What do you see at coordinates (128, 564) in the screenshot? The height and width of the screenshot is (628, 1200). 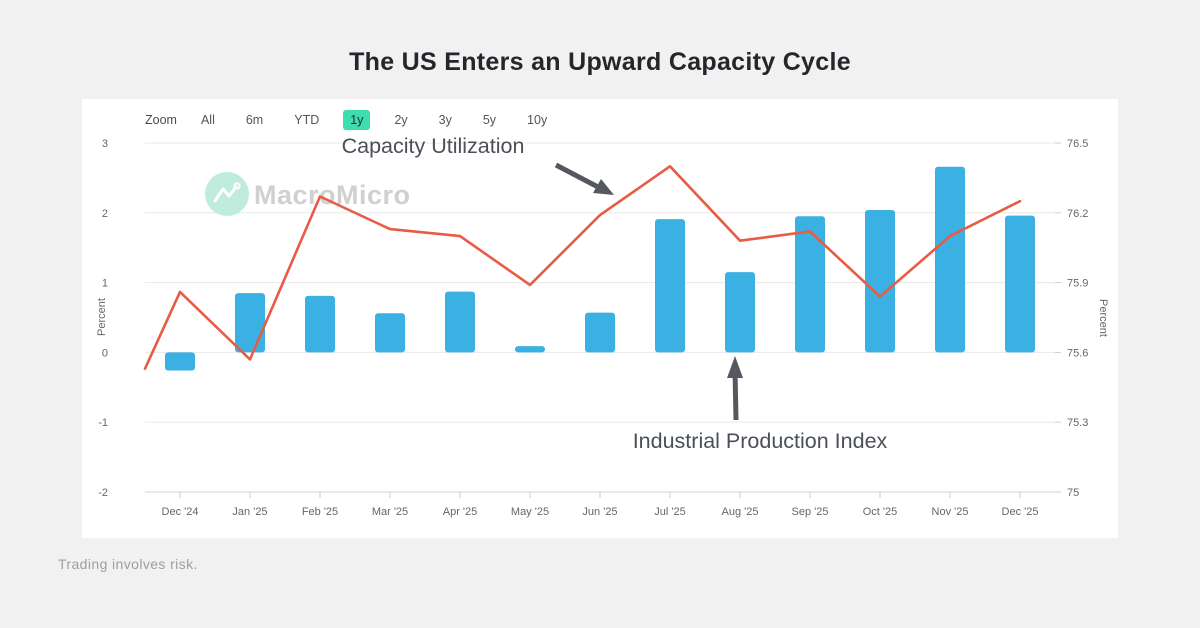 I see `risk-disclaimer: Trading involves risk.` at bounding box center [128, 564].